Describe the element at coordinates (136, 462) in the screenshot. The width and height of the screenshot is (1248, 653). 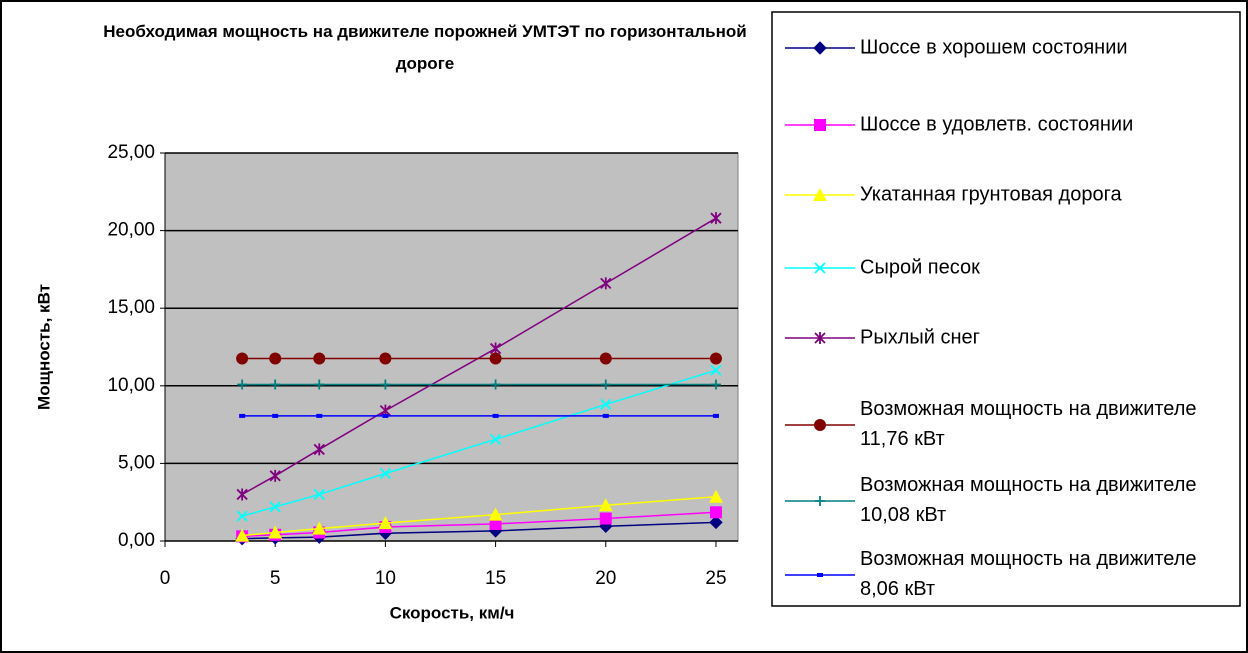
I see `y-tick-label: 5,00` at that location.